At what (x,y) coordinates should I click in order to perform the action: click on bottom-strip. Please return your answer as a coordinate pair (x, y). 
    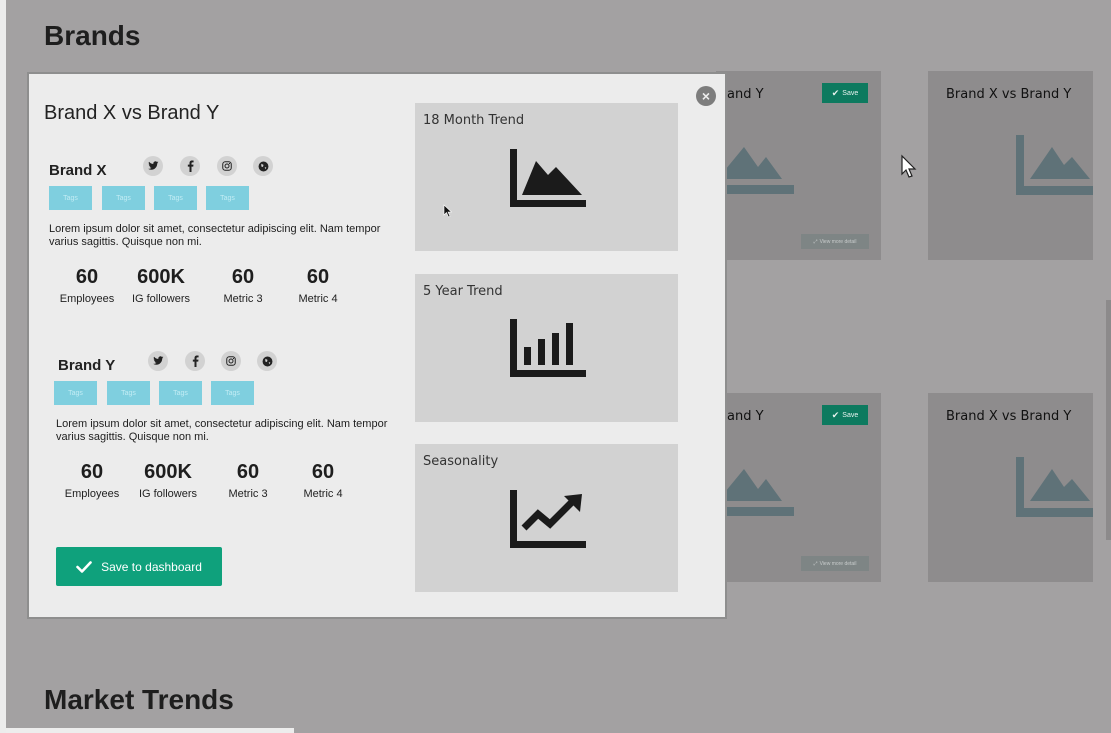
    Looking at the image, I should click on (150, 730).